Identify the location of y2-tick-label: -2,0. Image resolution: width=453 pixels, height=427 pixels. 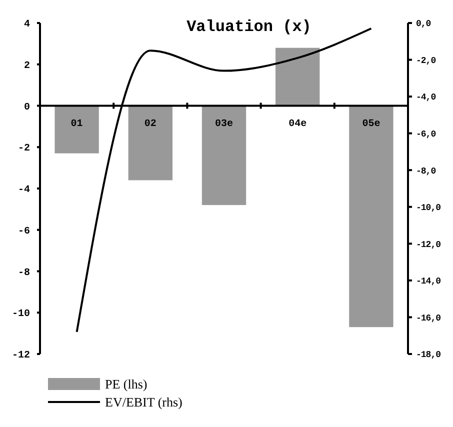
(426, 61).